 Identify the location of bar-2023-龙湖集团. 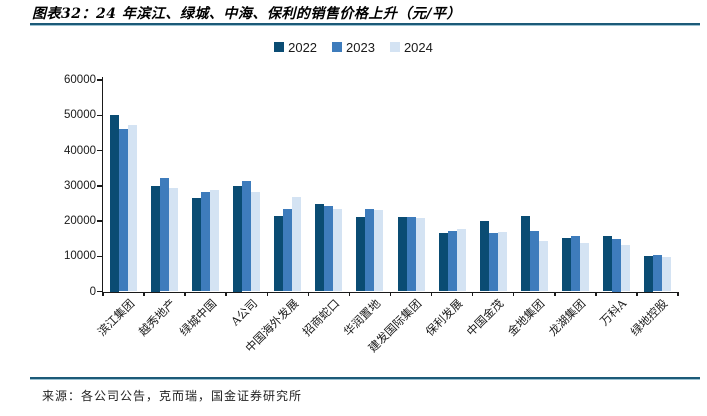
(575, 264).